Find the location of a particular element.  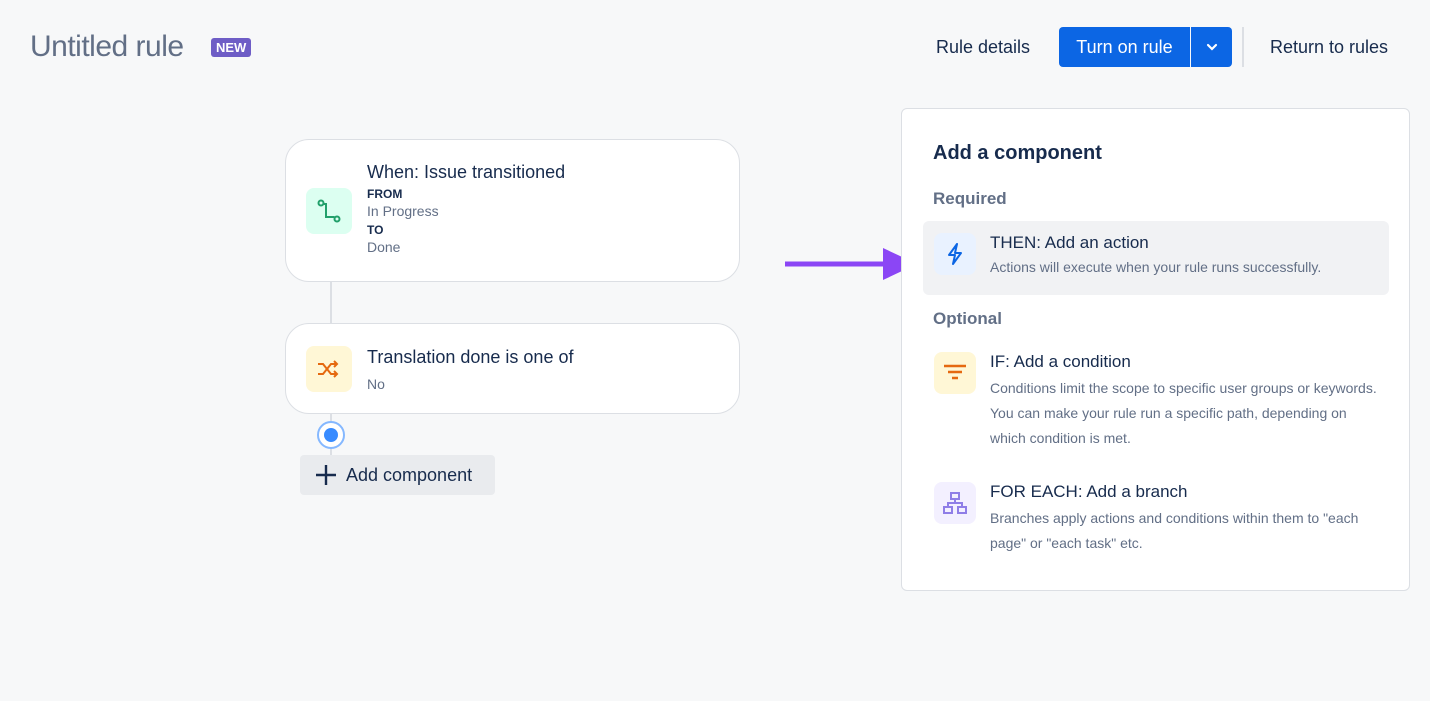

branch-icon is located at coordinates (955, 503).